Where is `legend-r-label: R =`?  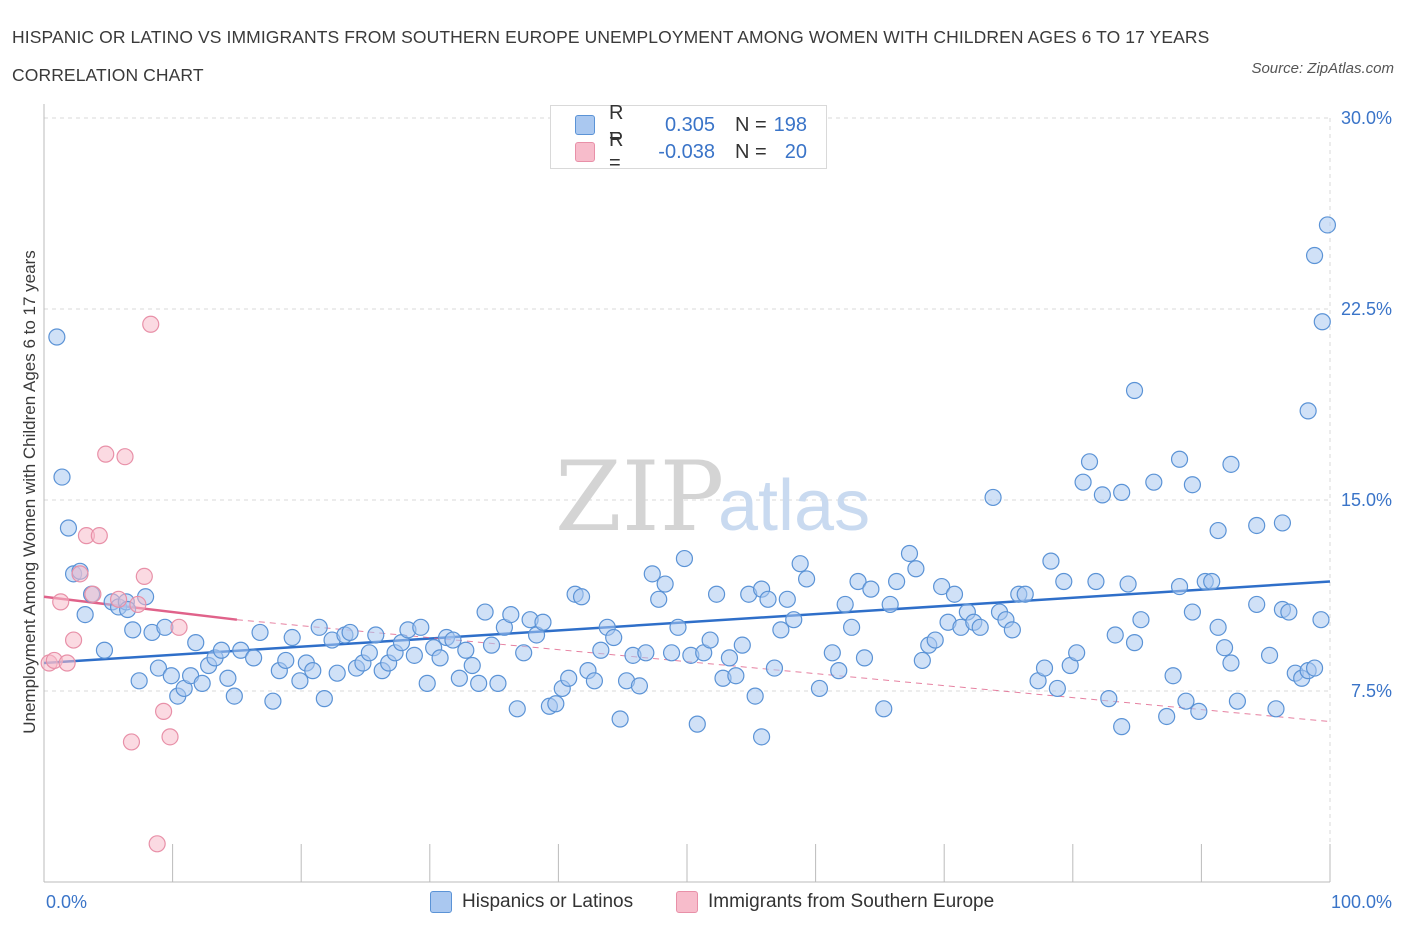
legend-r-label: R = is located at coordinates (616, 151).